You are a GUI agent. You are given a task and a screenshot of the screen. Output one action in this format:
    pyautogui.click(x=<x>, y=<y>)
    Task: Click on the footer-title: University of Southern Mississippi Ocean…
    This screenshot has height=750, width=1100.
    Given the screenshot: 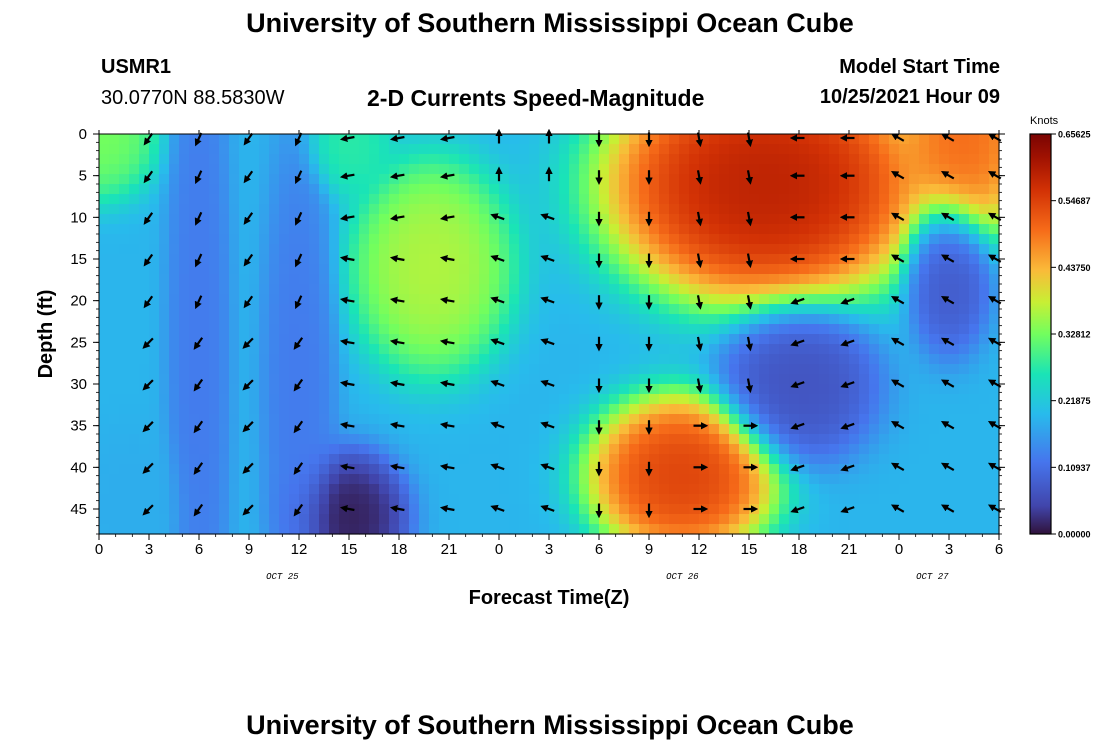 What is the action you would take?
    pyautogui.click(x=550, y=725)
    